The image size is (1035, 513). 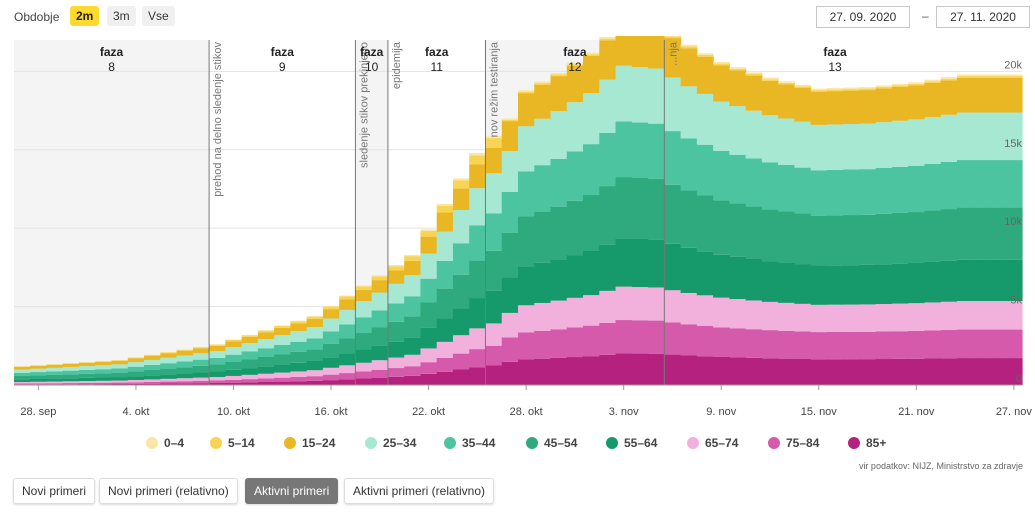 What do you see at coordinates (309, 443) in the screenshot?
I see `legend-item-15-24: 15–24` at bounding box center [309, 443].